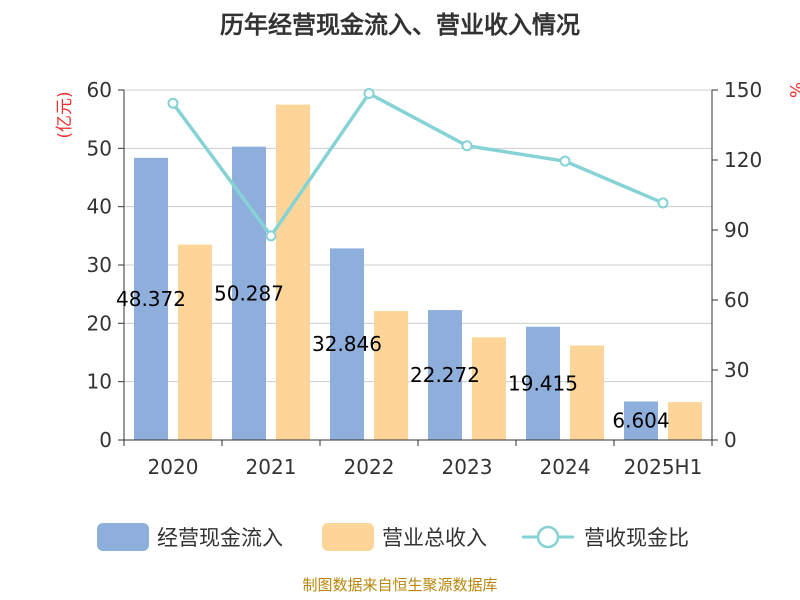  What do you see at coordinates (65, 114) in the screenshot?
I see `left-axis-unit: (亿元)` at bounding box center [65, 114].